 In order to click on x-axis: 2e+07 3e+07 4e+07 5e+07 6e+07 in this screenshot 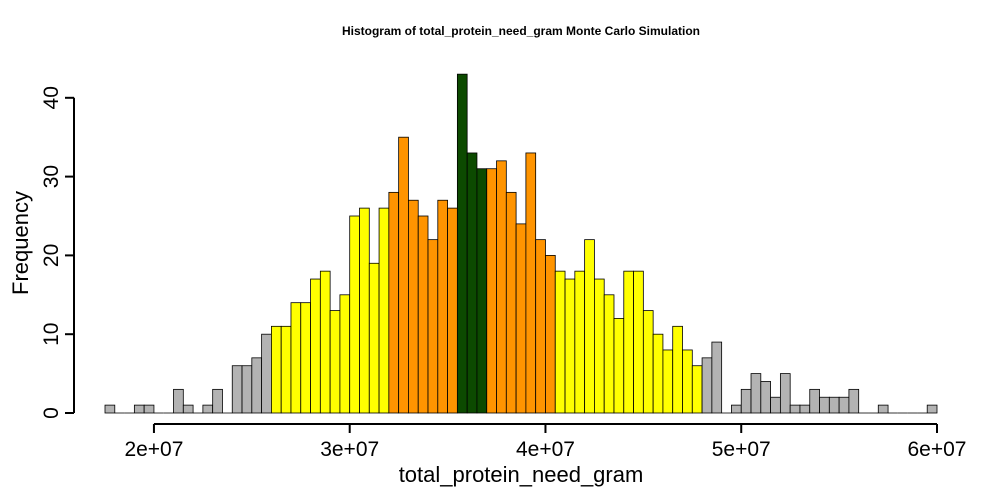, I will do `click(545, 442)`.